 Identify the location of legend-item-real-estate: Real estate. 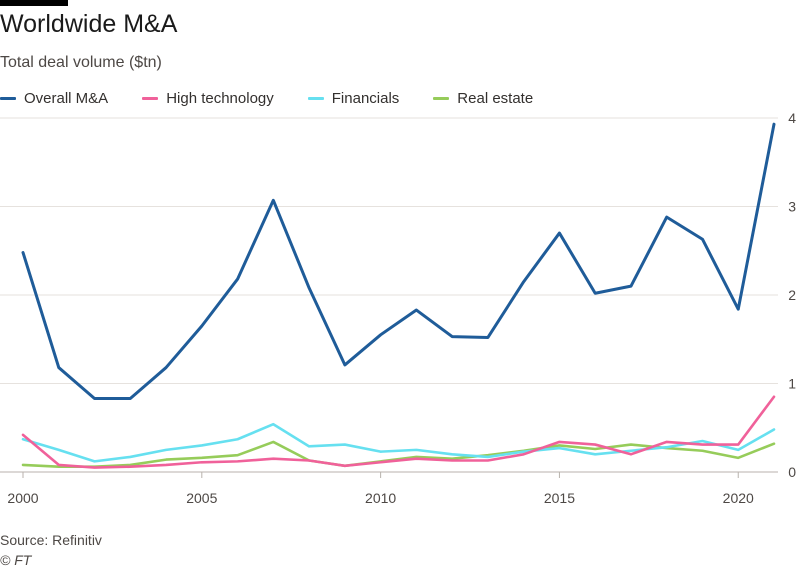
(483, 98).